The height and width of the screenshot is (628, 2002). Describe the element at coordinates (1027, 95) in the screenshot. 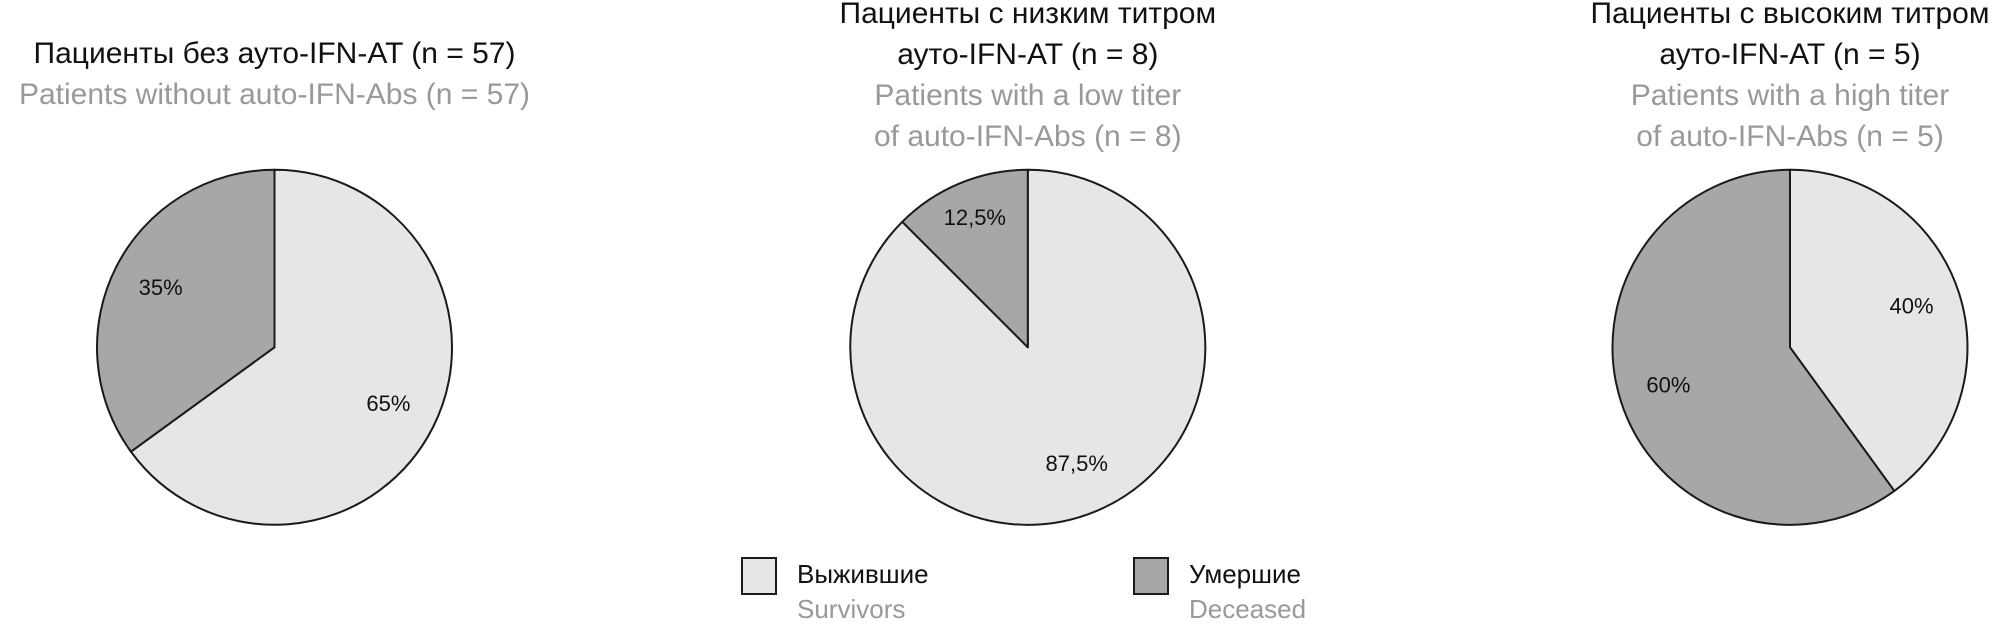

I see `chart-subtitle: Patients with a low titer` at that location.